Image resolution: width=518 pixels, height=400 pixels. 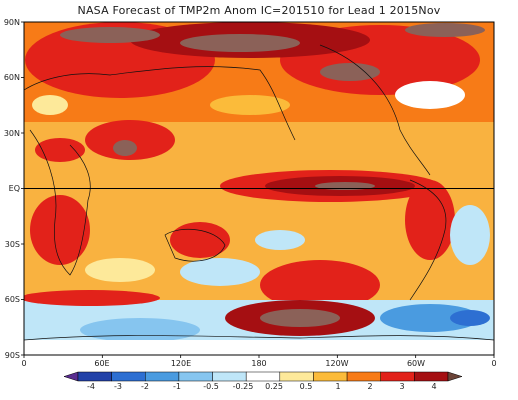 What do you see at coordinates (195, 245) in the screenshot?
I see `coastline-australia` at bounding box center [195, 245].